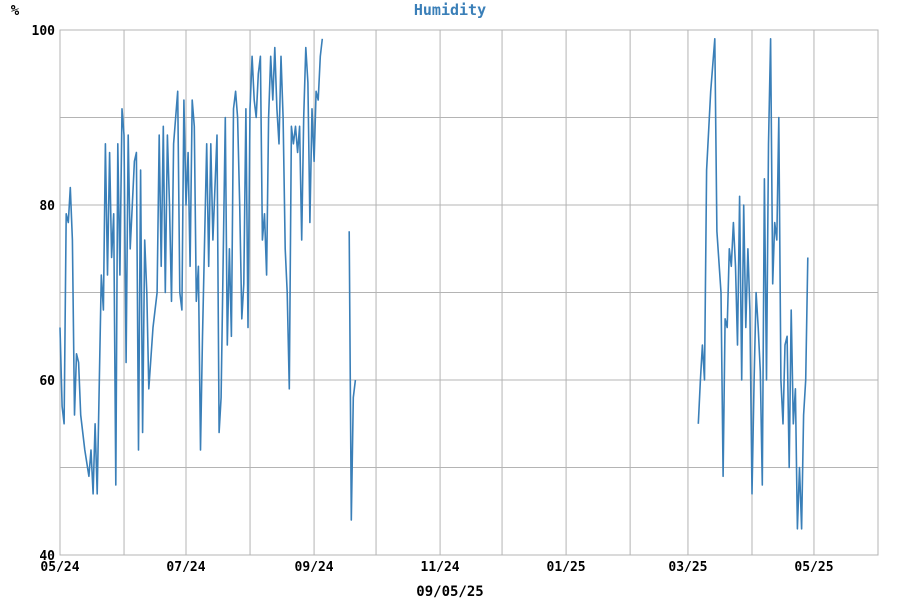 Image resolution: width=900 pixels, height=605 pixels. What do you see at coordinates (449, 592) in the screenshot?
I see `x-axis-label: 09/05/25` at bounding box center [449, 592].